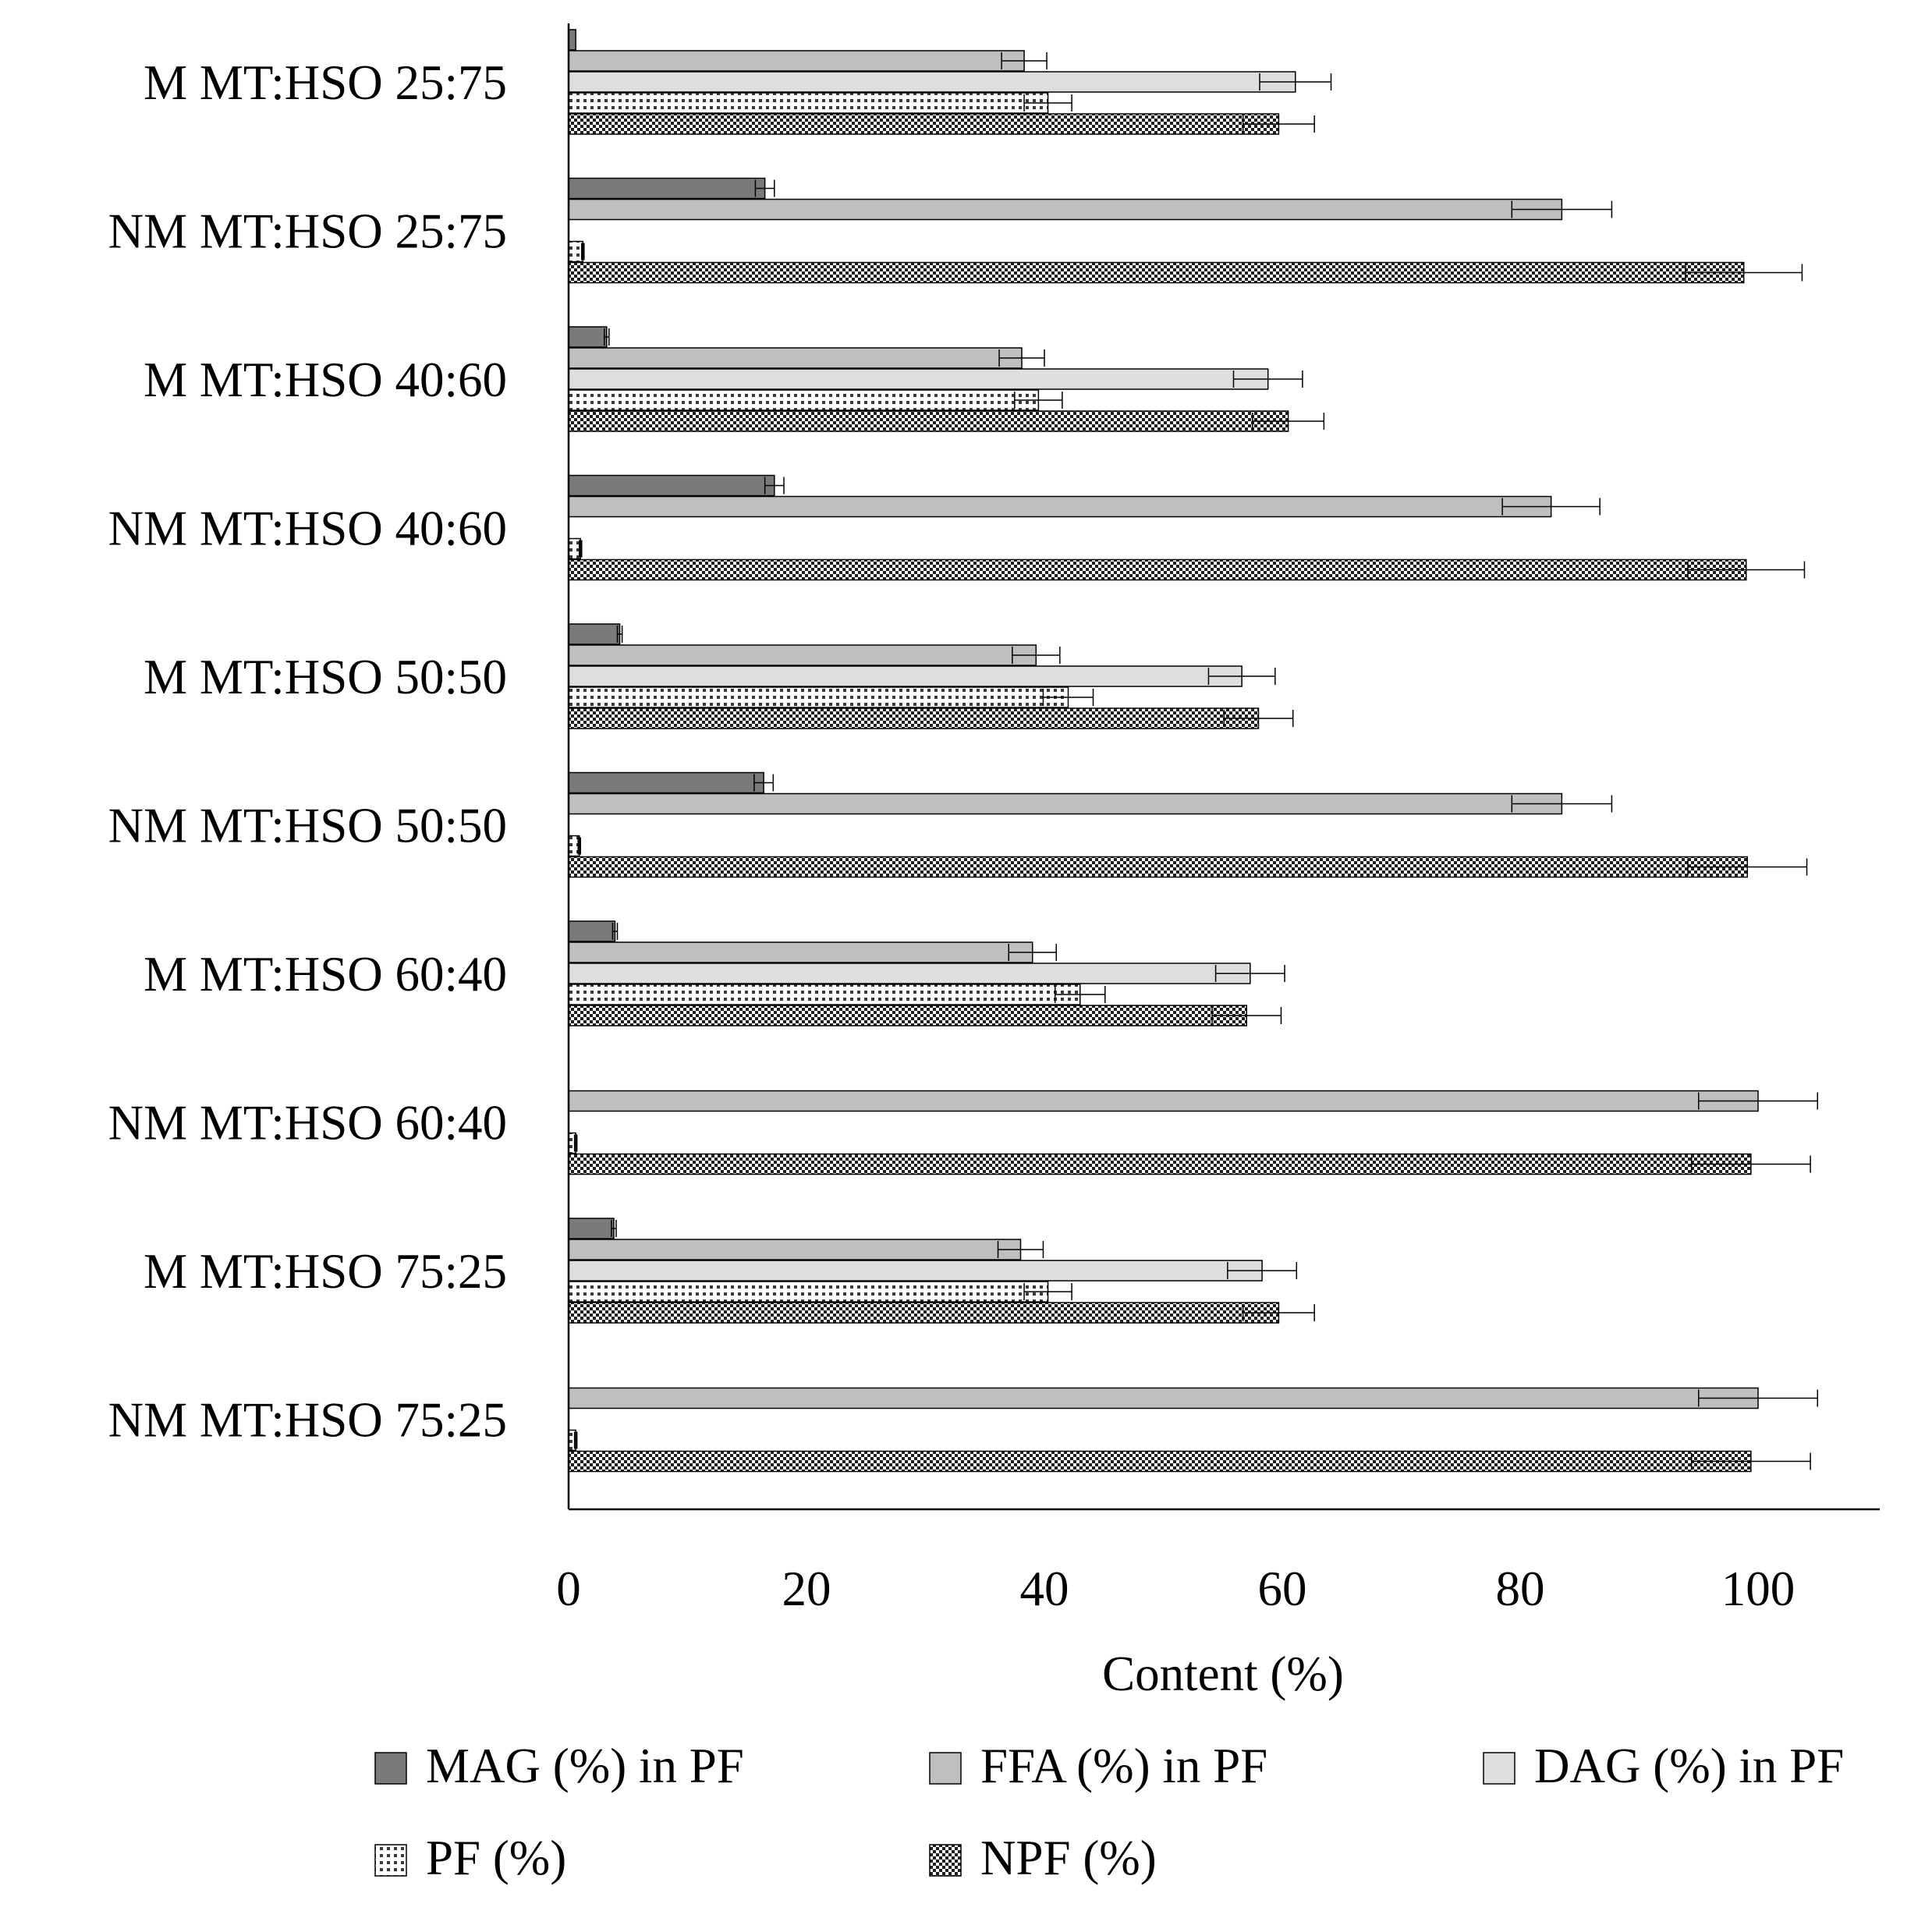  I want to click on category-label-m-mt-hso-40-60: M MT:HSO 40:60, so click(325, 380).